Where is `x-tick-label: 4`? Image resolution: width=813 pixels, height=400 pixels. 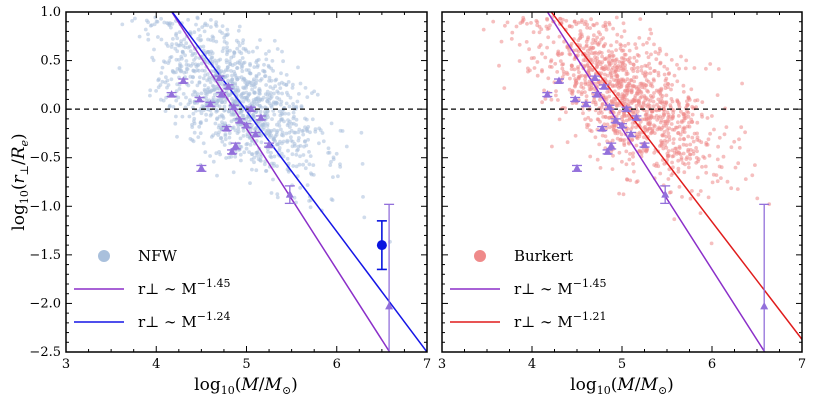 x-tick-label: 4 is located at coordinates (532, 364).